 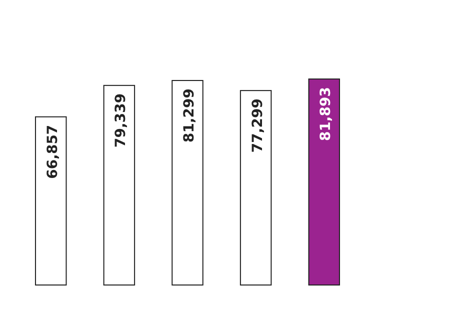 I want to click on data-label: 77,299, so click(x=258, y=125).